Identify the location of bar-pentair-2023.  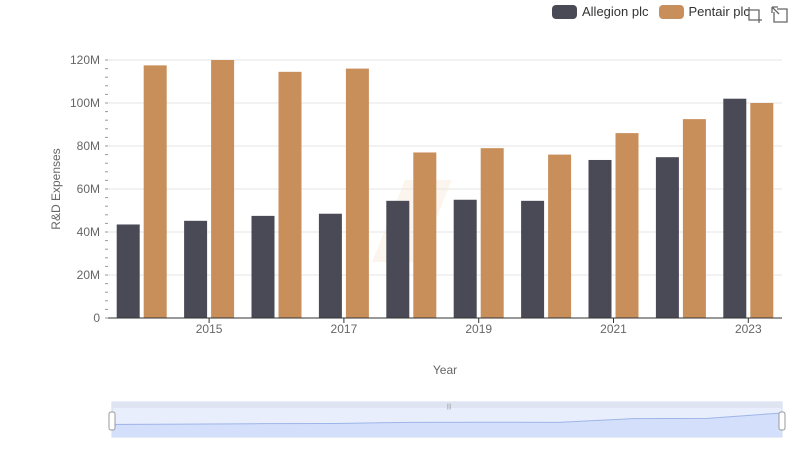
(762, 210).